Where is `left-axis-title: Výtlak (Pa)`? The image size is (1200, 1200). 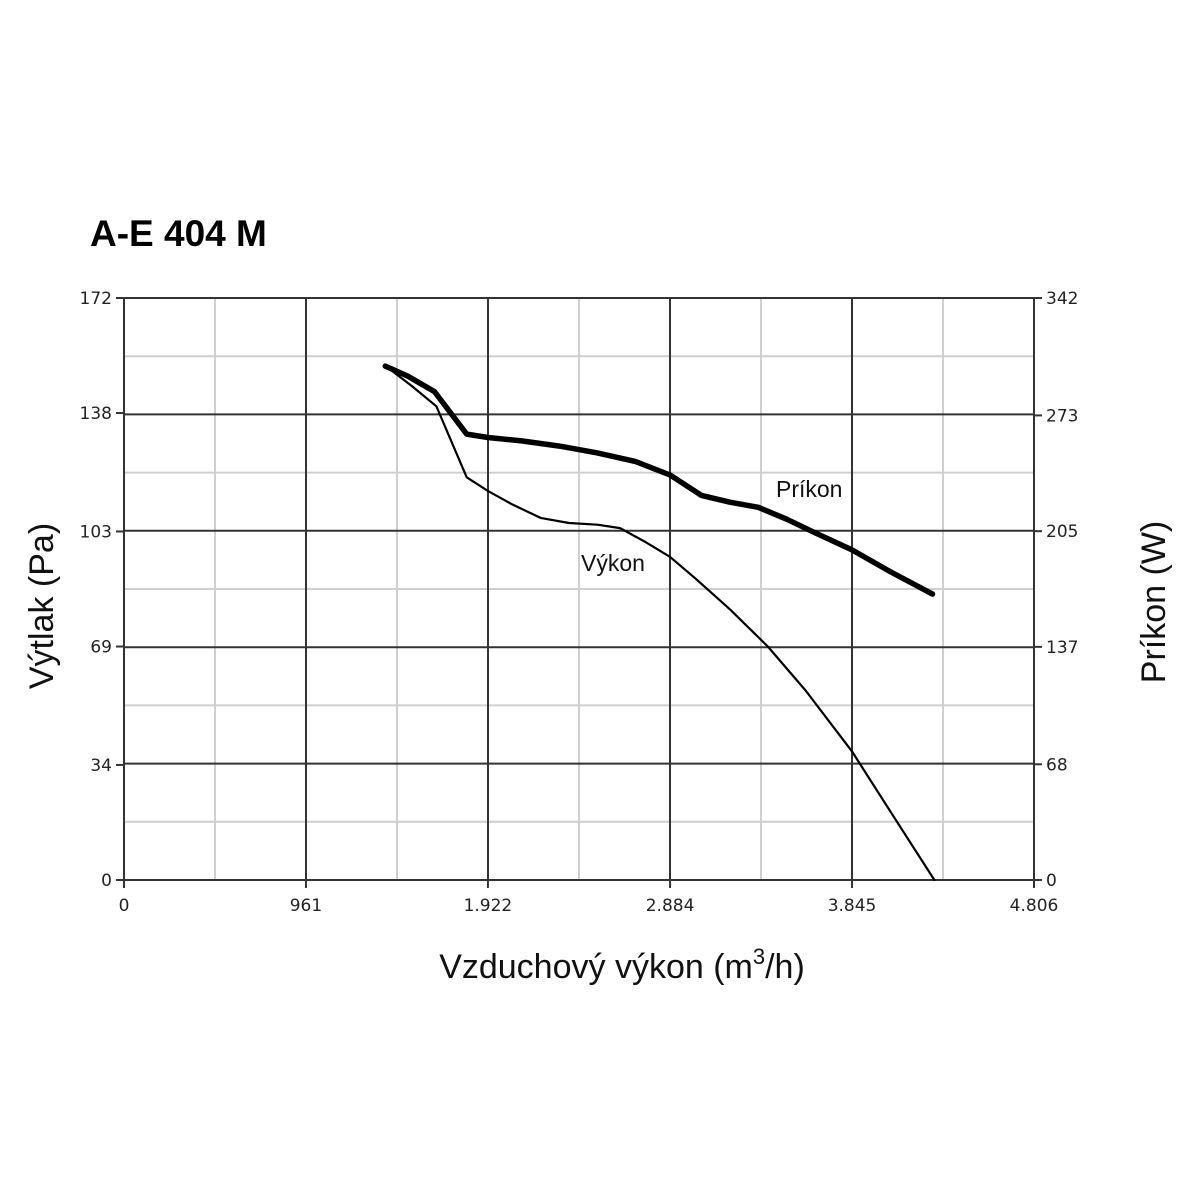 left-axis-title: Výtlak (Pa) is located at coordinates (42, 606).